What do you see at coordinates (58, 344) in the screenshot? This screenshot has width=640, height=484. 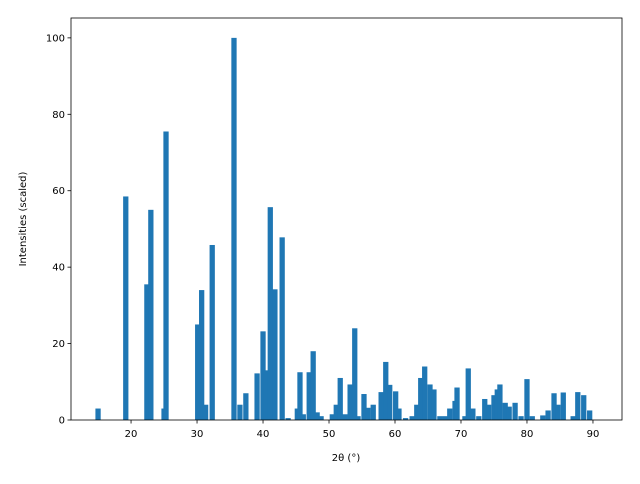 I see `y-tick-label: 20` at bounding box center [58, 344].